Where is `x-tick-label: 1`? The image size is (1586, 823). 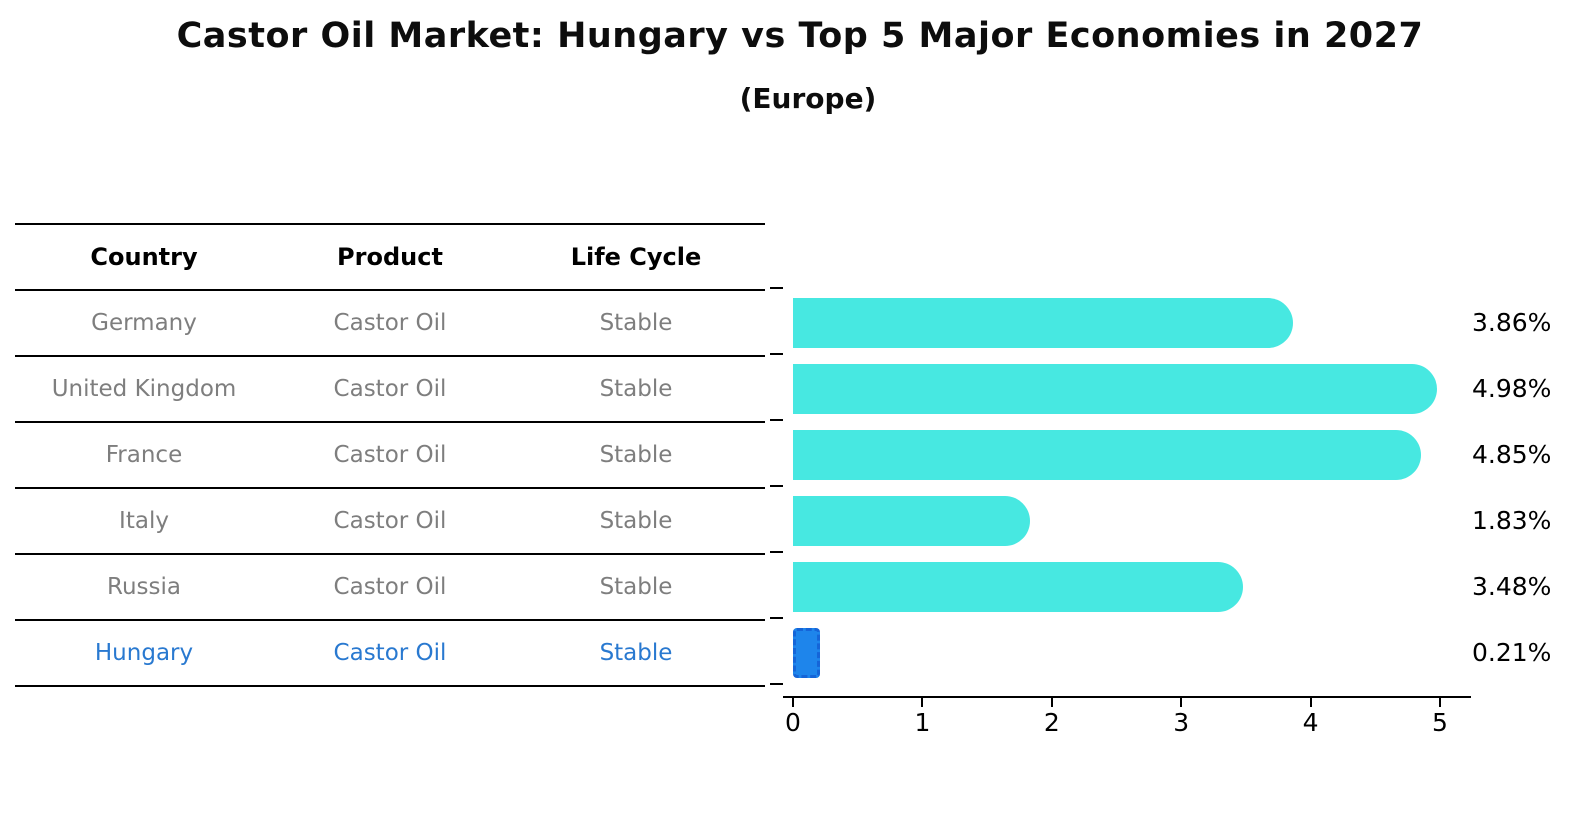 x-tick-label: 1 is located at coordinates (922, 722).